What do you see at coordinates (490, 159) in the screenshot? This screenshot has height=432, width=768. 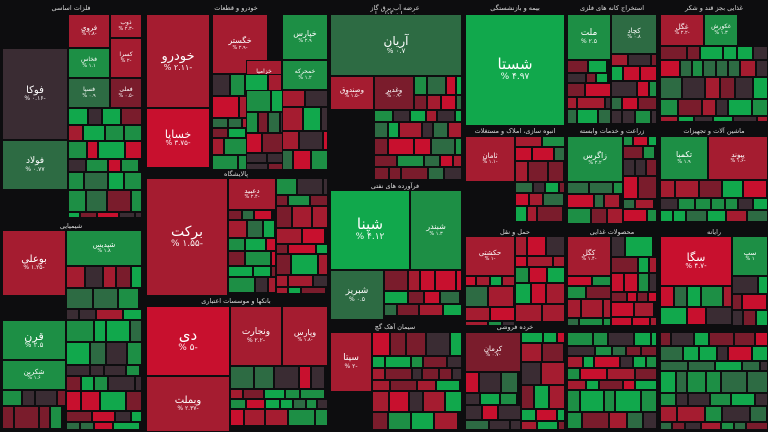 I see `stock-tile: ثامان -۱.۱ %` at bounding box center [490, 159].